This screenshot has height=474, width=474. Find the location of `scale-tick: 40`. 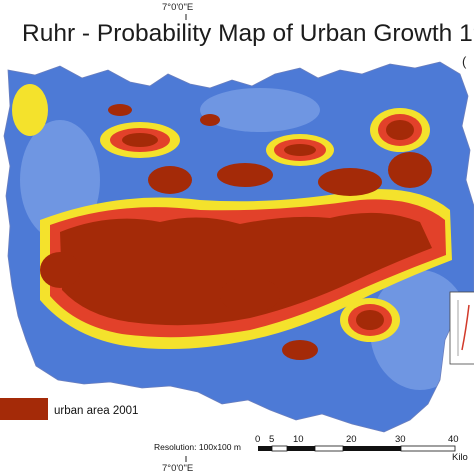

scale-tick: 40 is located at coordinates (453, 439).